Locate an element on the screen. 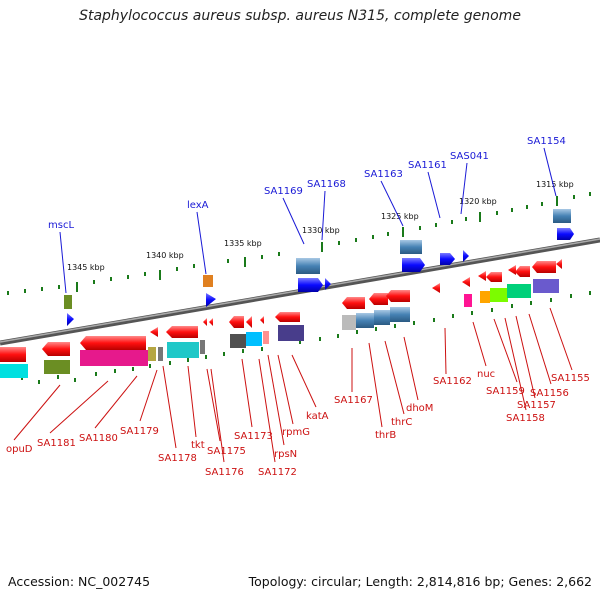 Image resolution: width=600 pixels, height=600 pixels. gene-label-SA1169: SA1169 is located at coordinates (283, 191).